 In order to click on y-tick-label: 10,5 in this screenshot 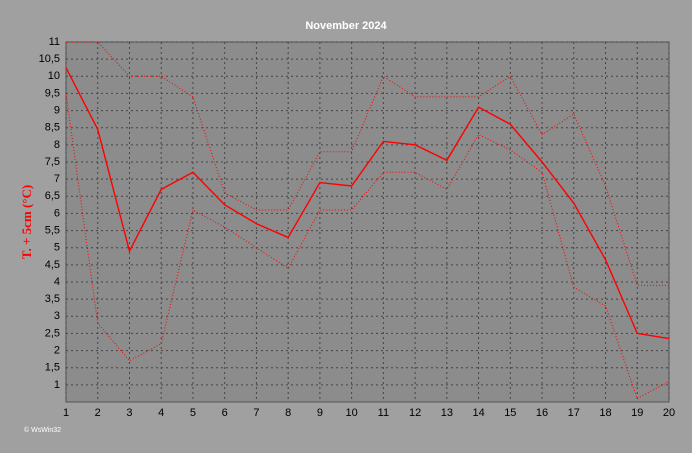, I will do `click(49, 59)`.